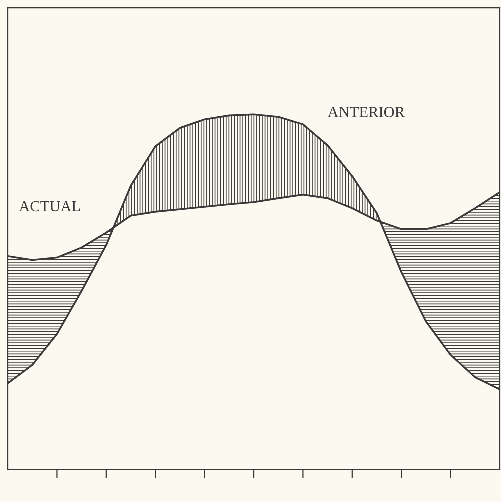 This screenshot has height=502, width=501. Describe the element at coordinates (367, 112) in the screenshot. I see `series-label: ANTERIOR` at that location.